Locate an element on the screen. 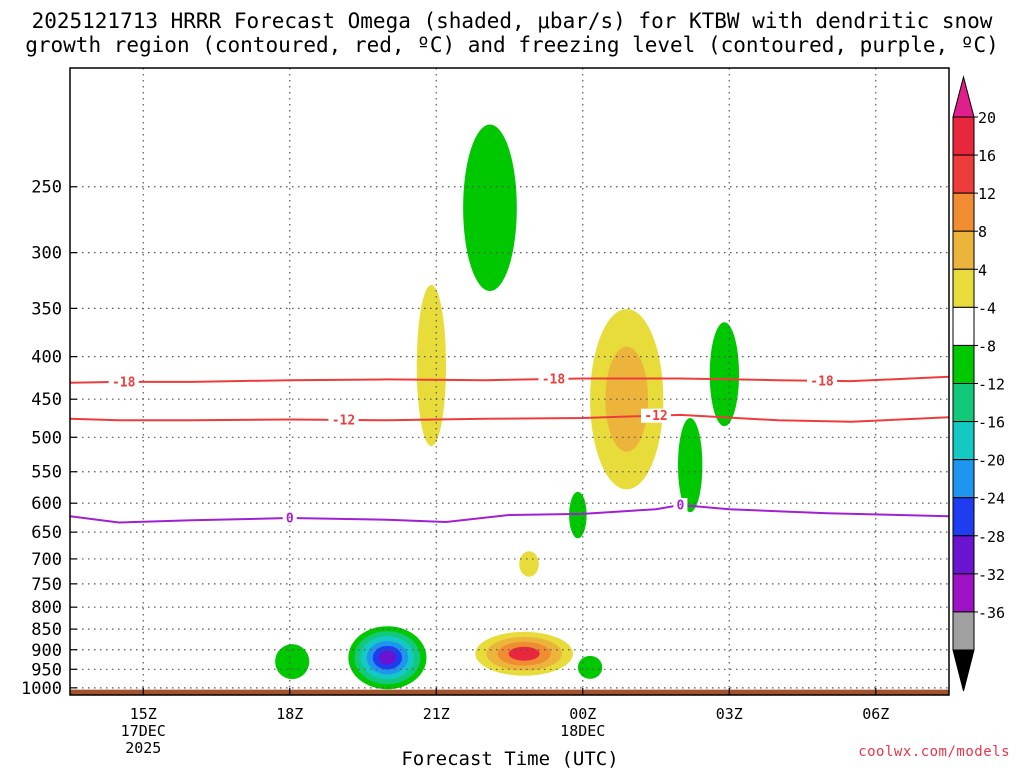 This screenshot has width=1024, height=768. y-tick-label-750: 750 is located at coordinates (46, 585).